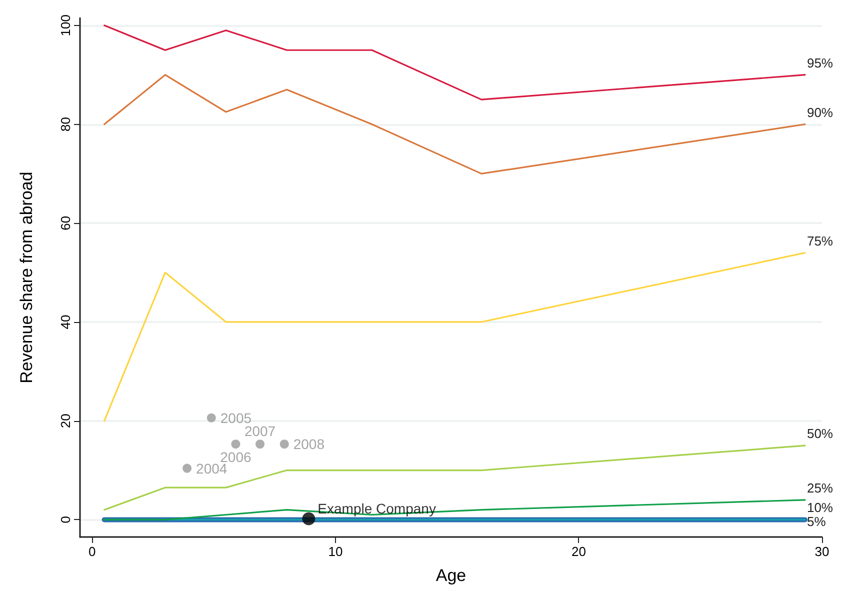  Describe the element at coordinates (65, 520) in the screenshot. I see `y-tick-label: 0` at that location.